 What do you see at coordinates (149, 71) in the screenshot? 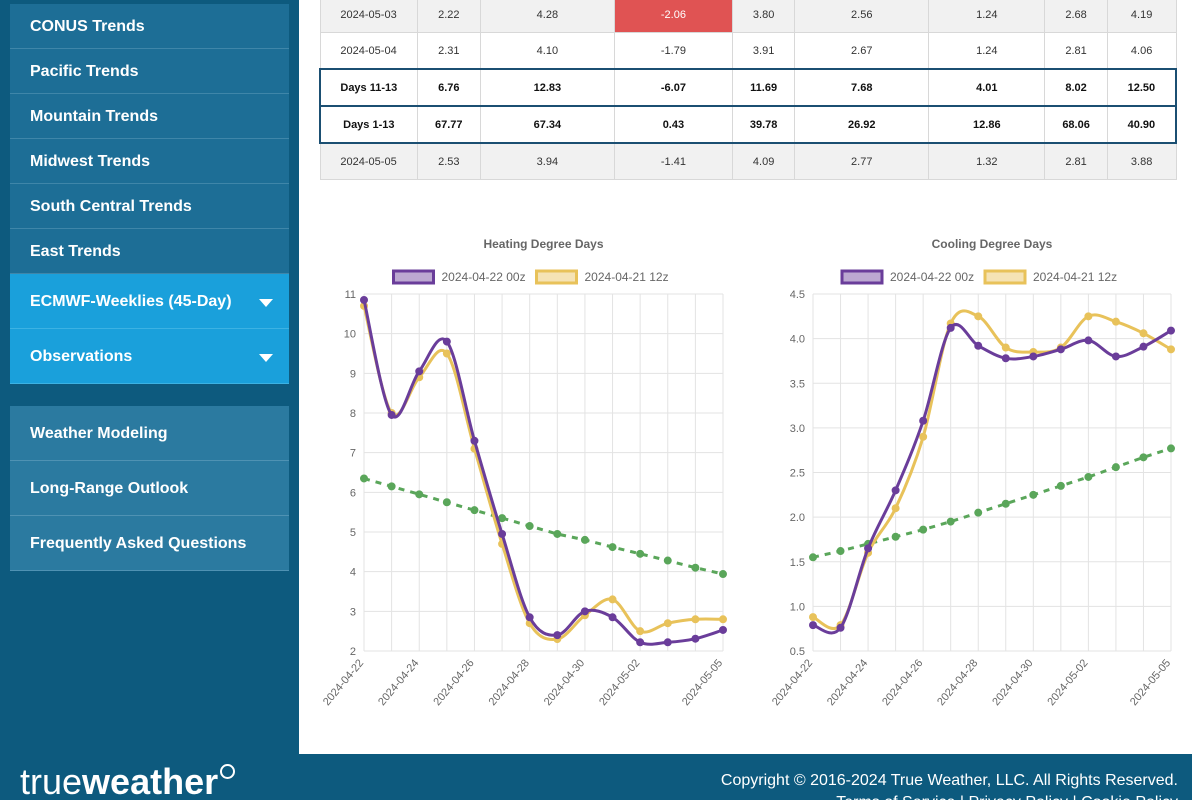
I see `nav-pacific-trends: Pacific Trends` at bounding box center [149, 71].